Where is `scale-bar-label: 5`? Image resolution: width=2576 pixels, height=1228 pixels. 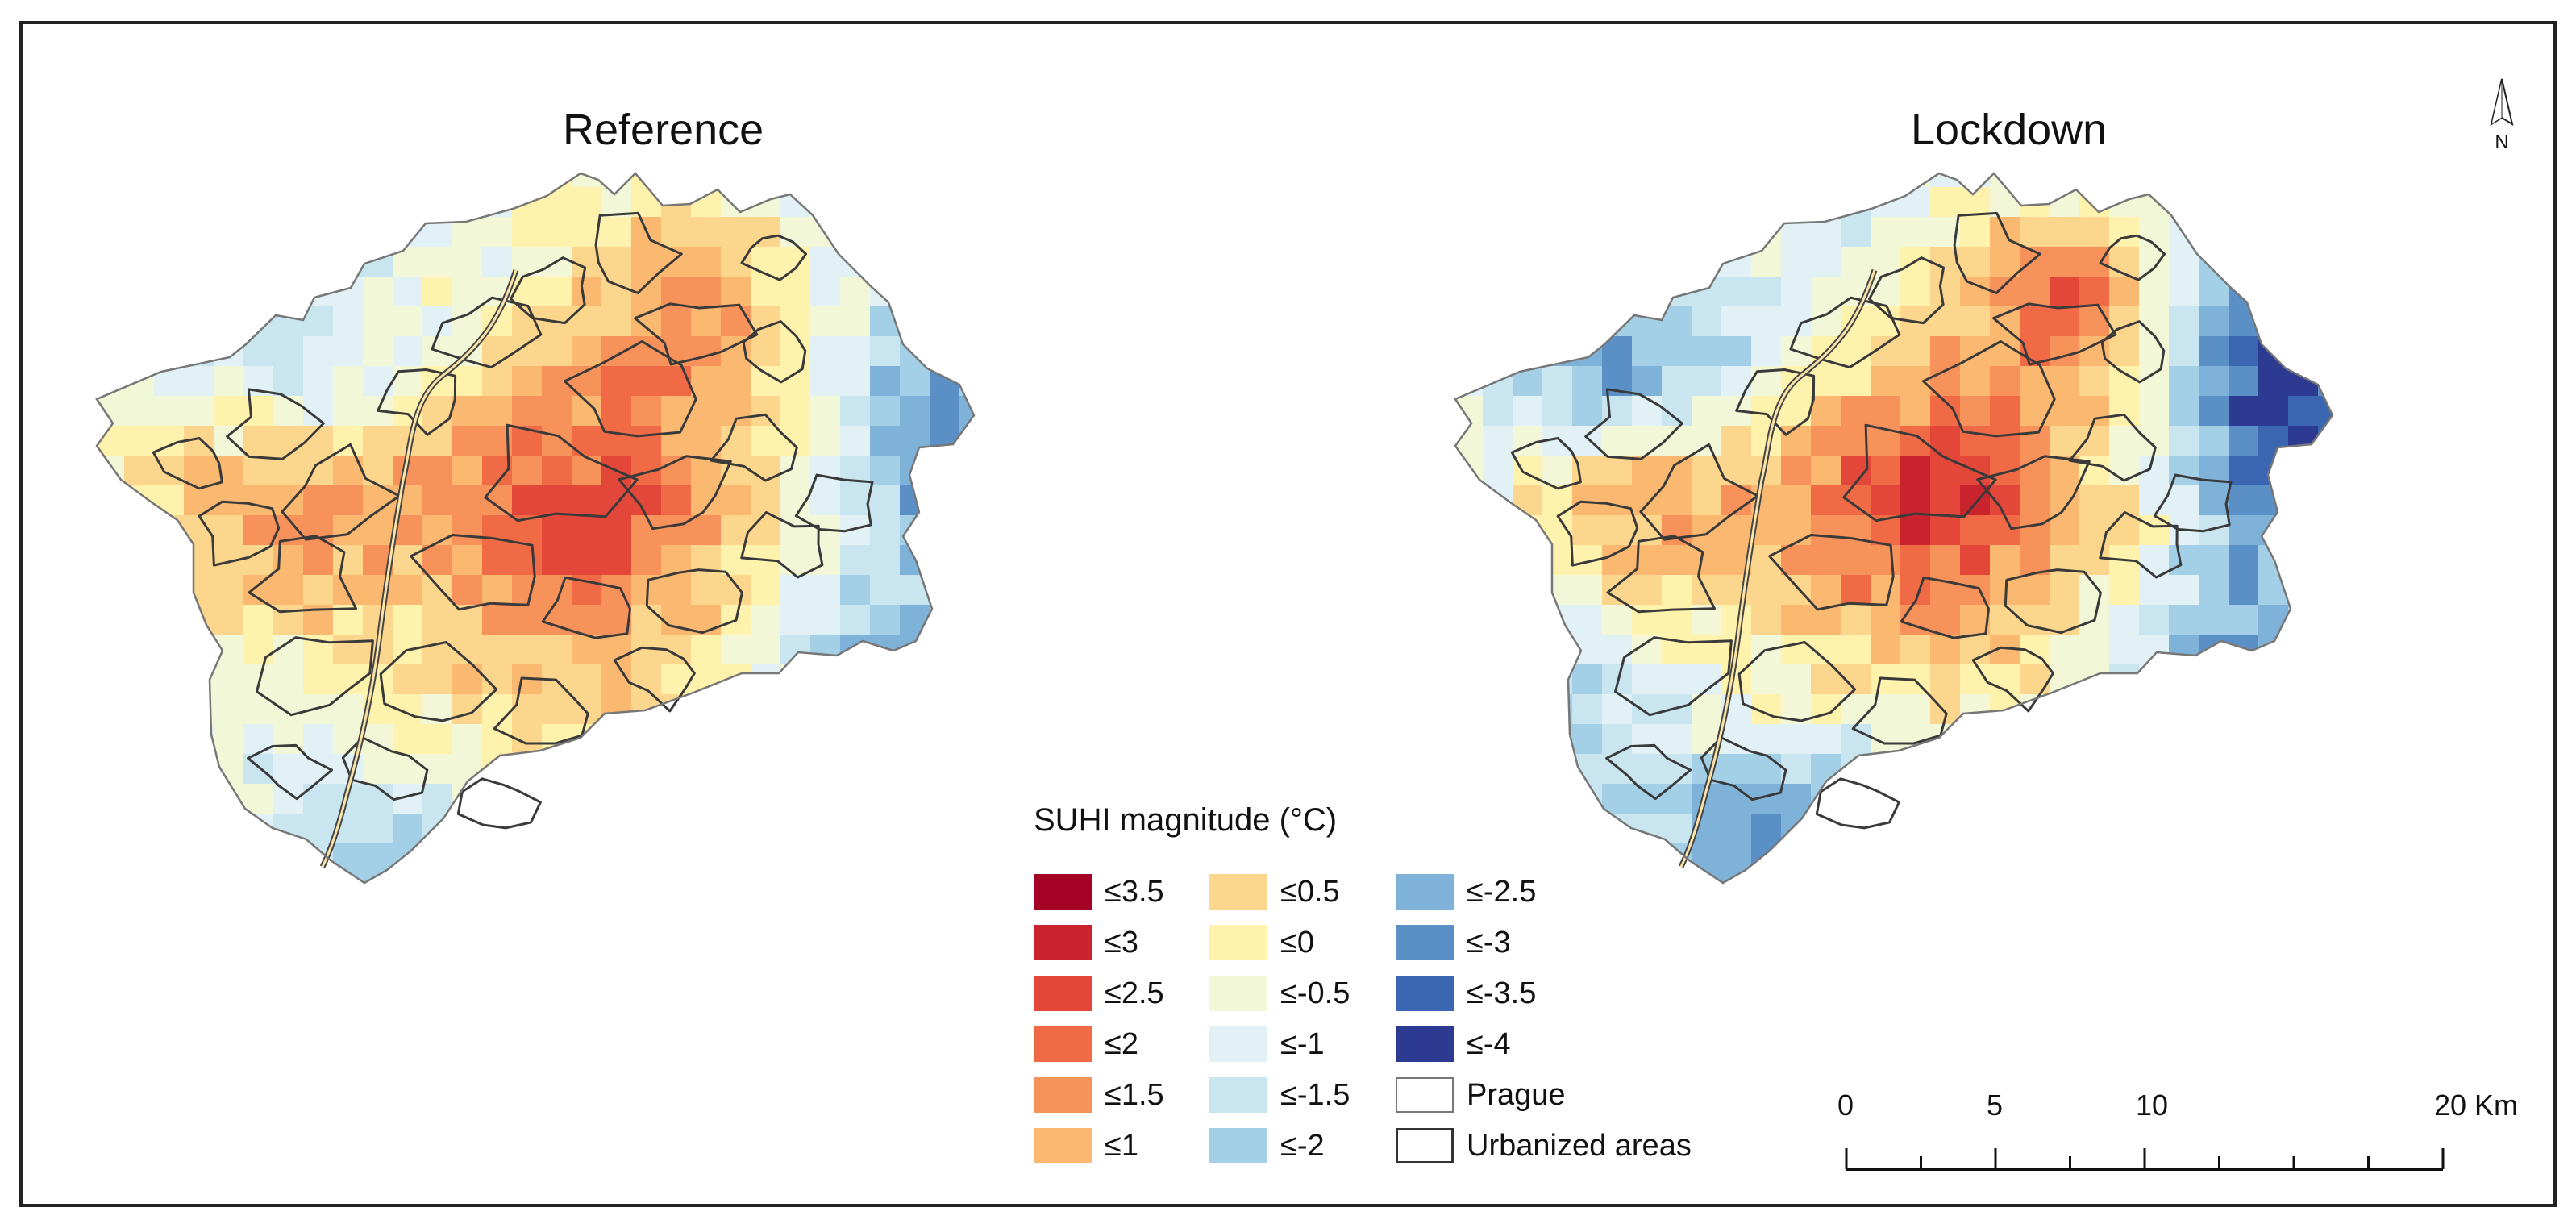
scale-bar-label: 5 is located at coordinates (1995, 1105).